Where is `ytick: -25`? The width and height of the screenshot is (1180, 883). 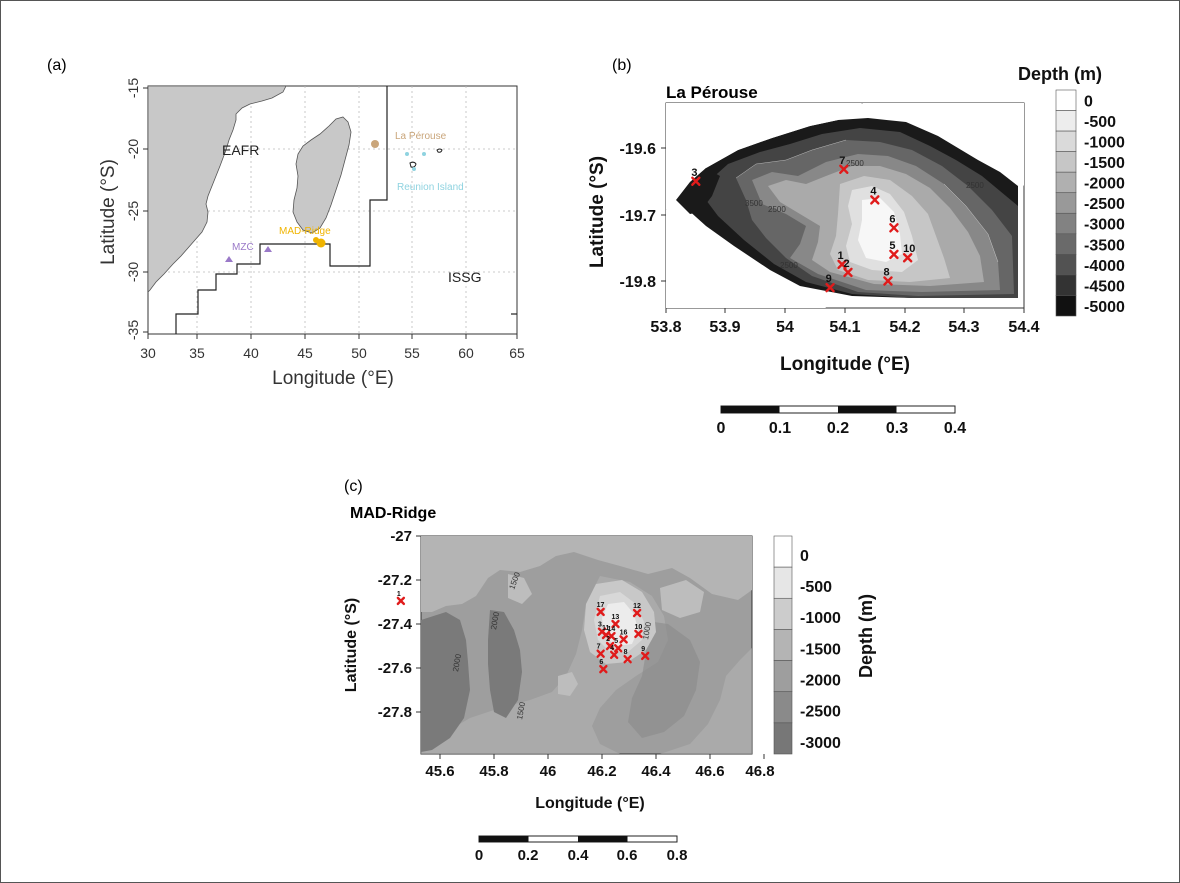 ytick: -25 is located at coordinates (133, 211).